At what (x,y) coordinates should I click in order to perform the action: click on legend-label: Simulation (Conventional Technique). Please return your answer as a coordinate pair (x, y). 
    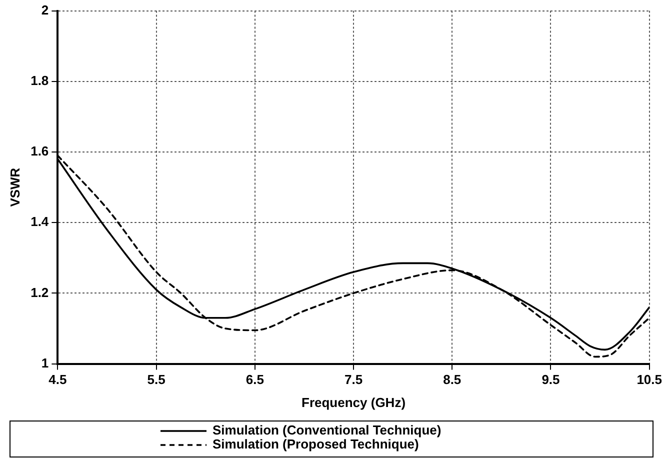
    Looking at the image, I should click on (327, 430).